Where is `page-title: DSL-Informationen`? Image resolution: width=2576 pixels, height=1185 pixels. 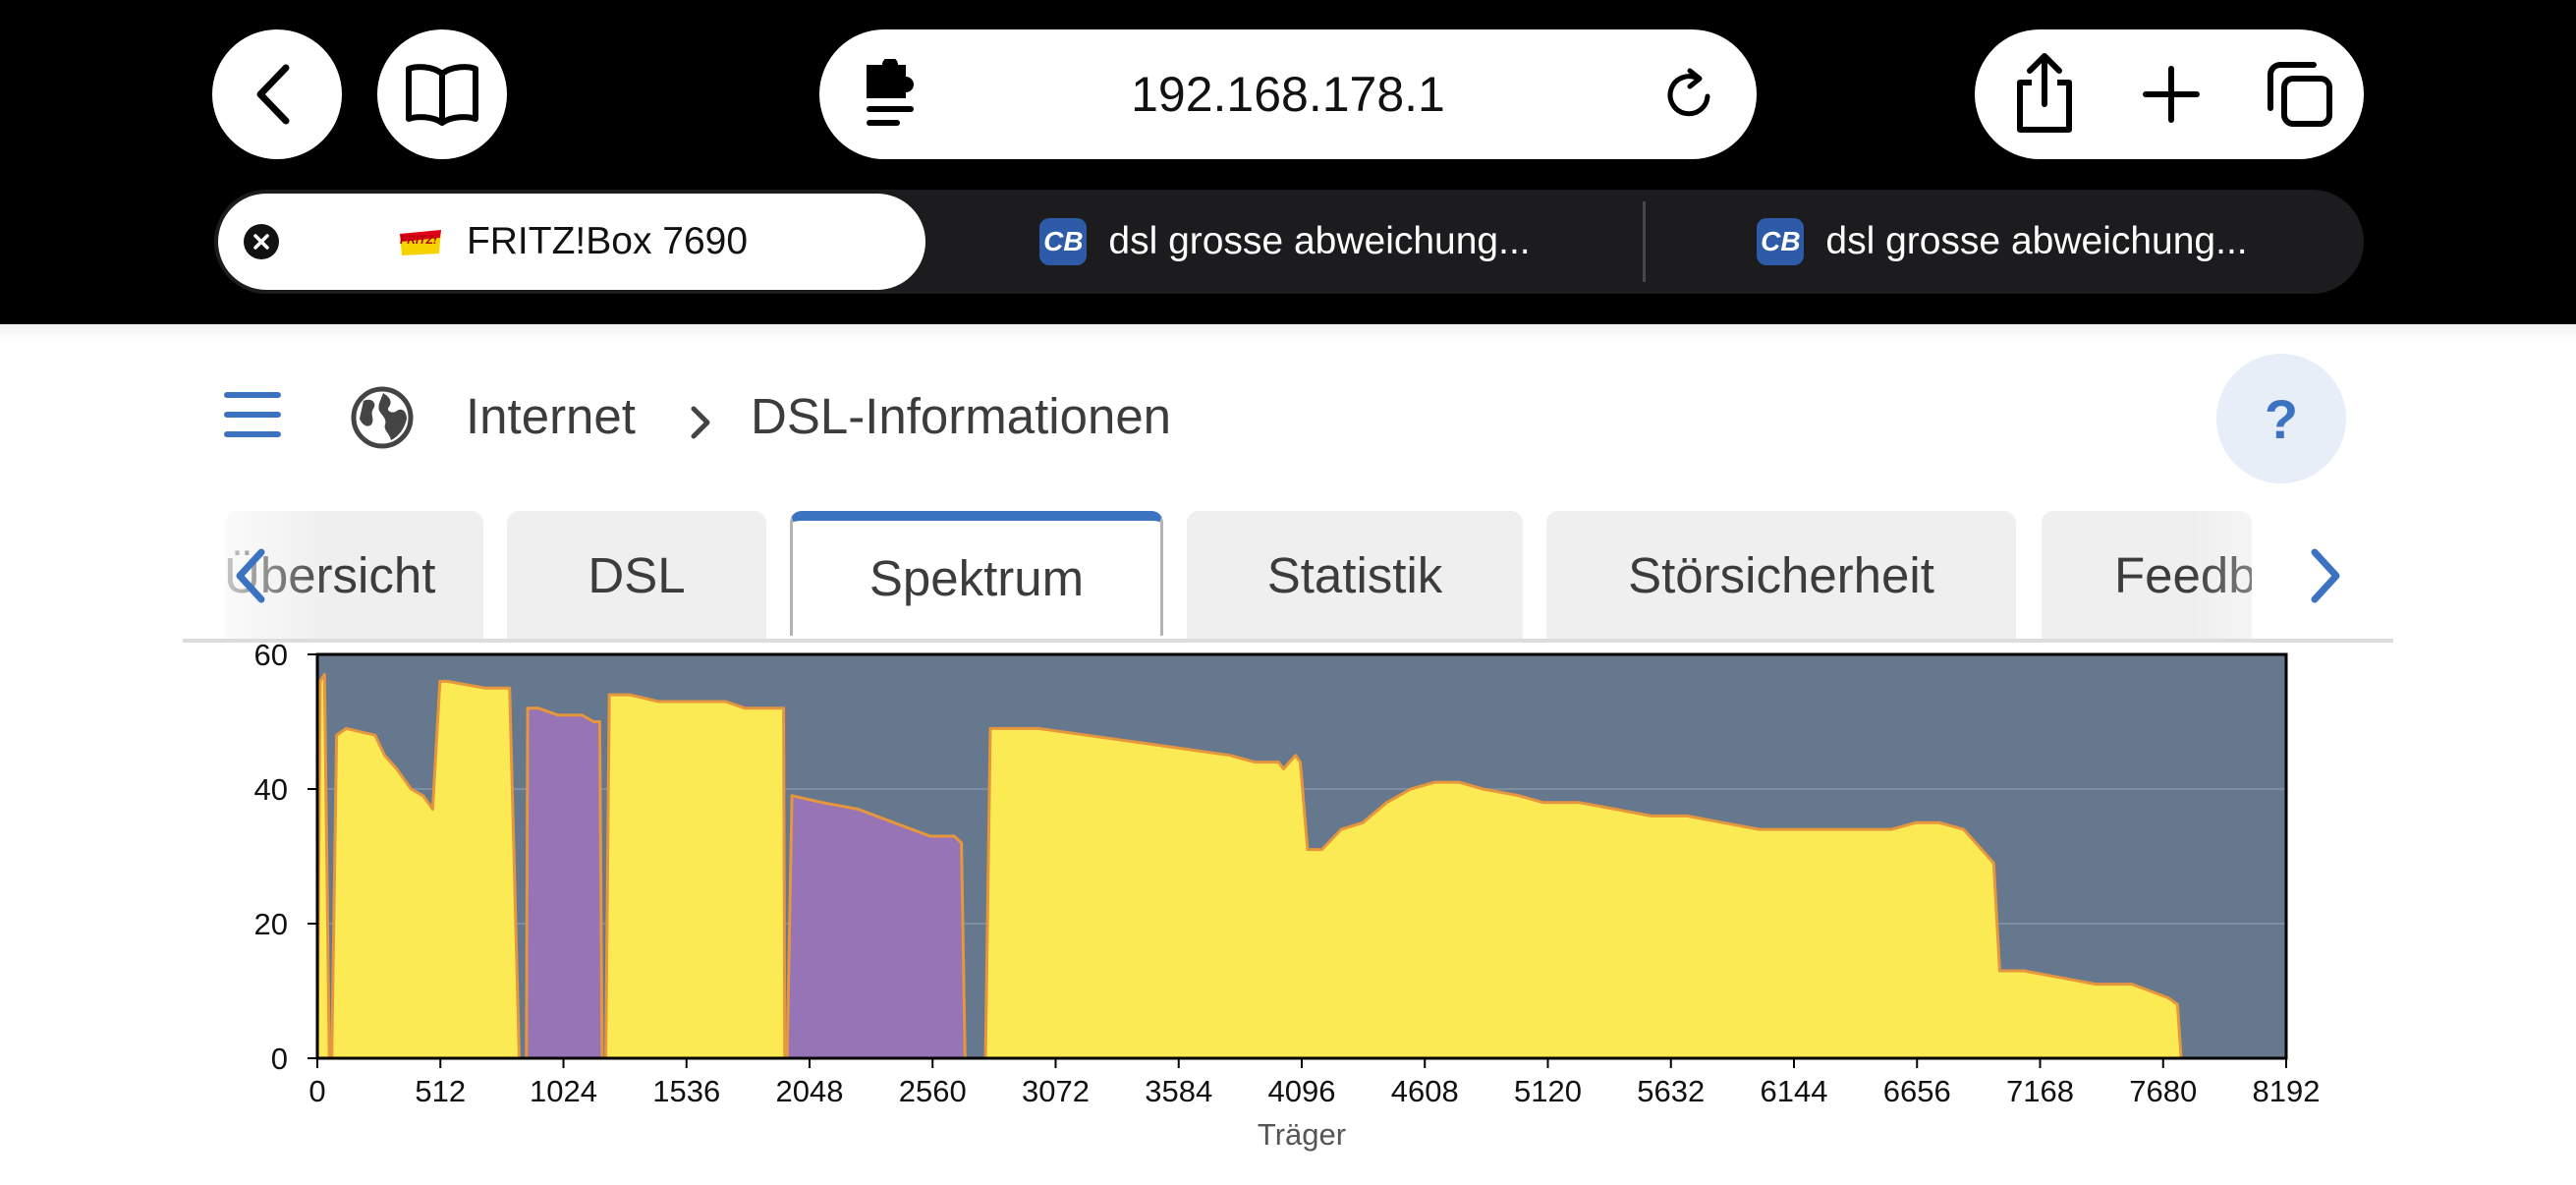 page-title: DSL-Informationen is located at coordinates (961, 416).